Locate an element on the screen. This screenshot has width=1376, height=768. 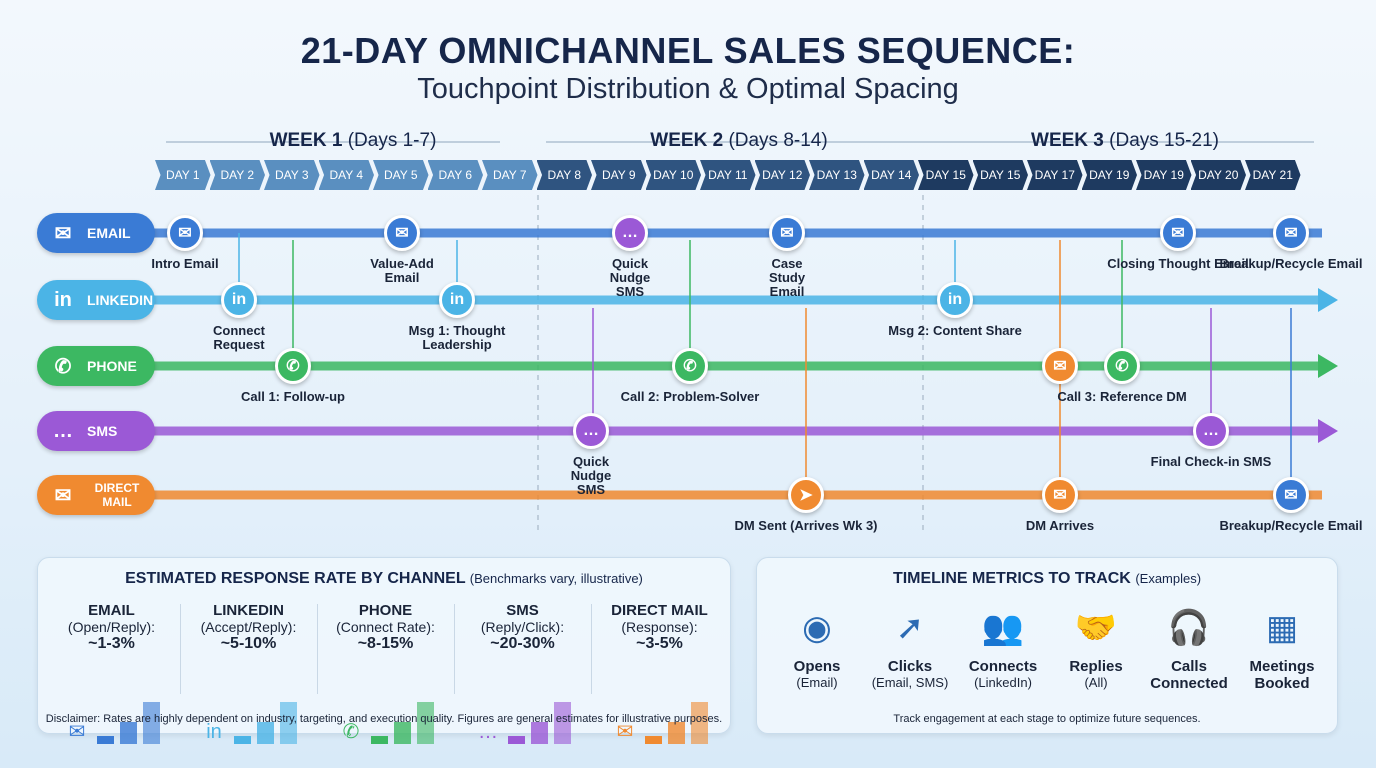
cursor-click-icon: ➚ is located at coordinates (910, 628).